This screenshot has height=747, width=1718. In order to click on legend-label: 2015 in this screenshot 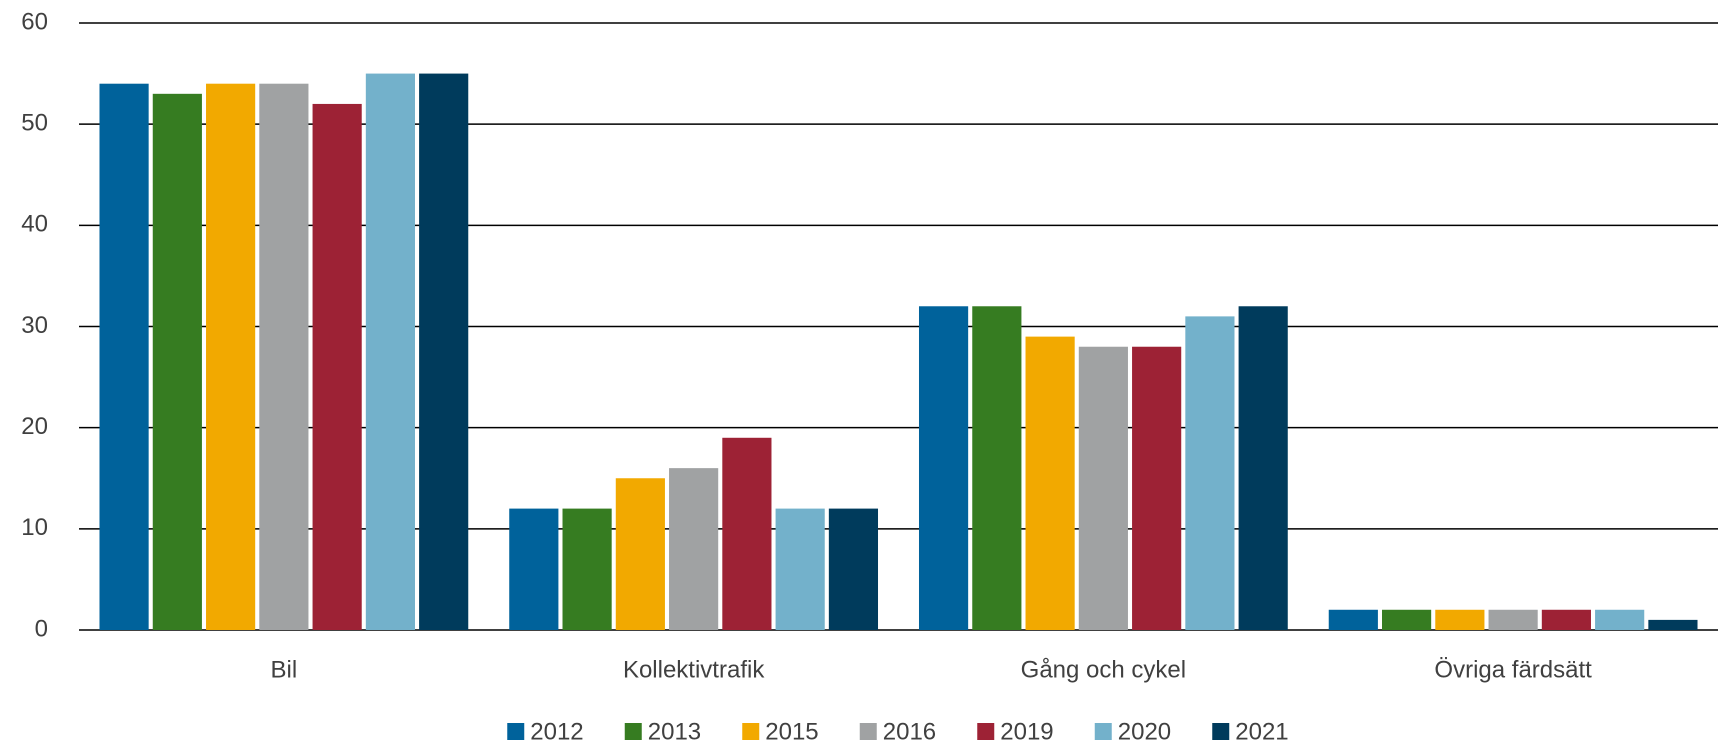, I will do `click(791, 731)`.